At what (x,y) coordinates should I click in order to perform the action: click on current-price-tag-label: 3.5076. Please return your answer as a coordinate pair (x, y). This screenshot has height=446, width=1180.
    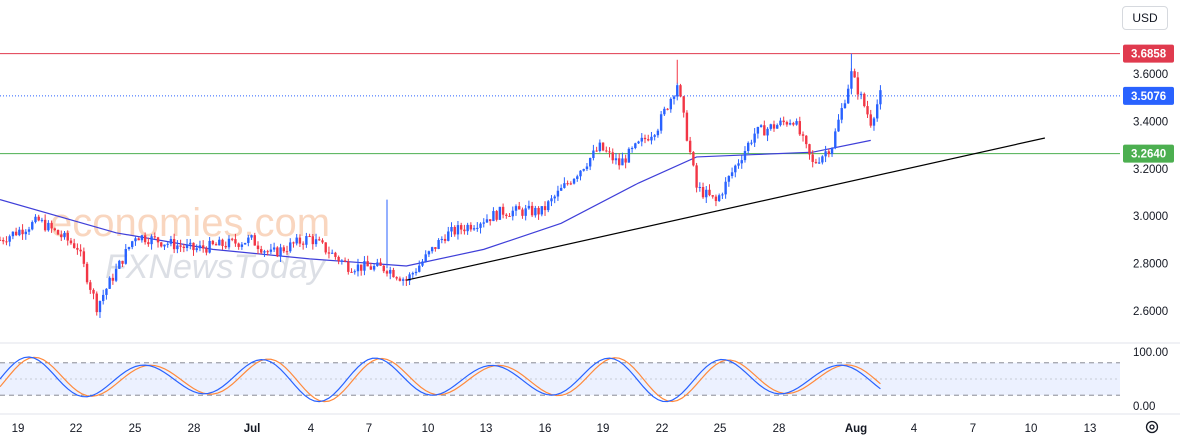
    Looking at the image, I should click on (1148, 97).